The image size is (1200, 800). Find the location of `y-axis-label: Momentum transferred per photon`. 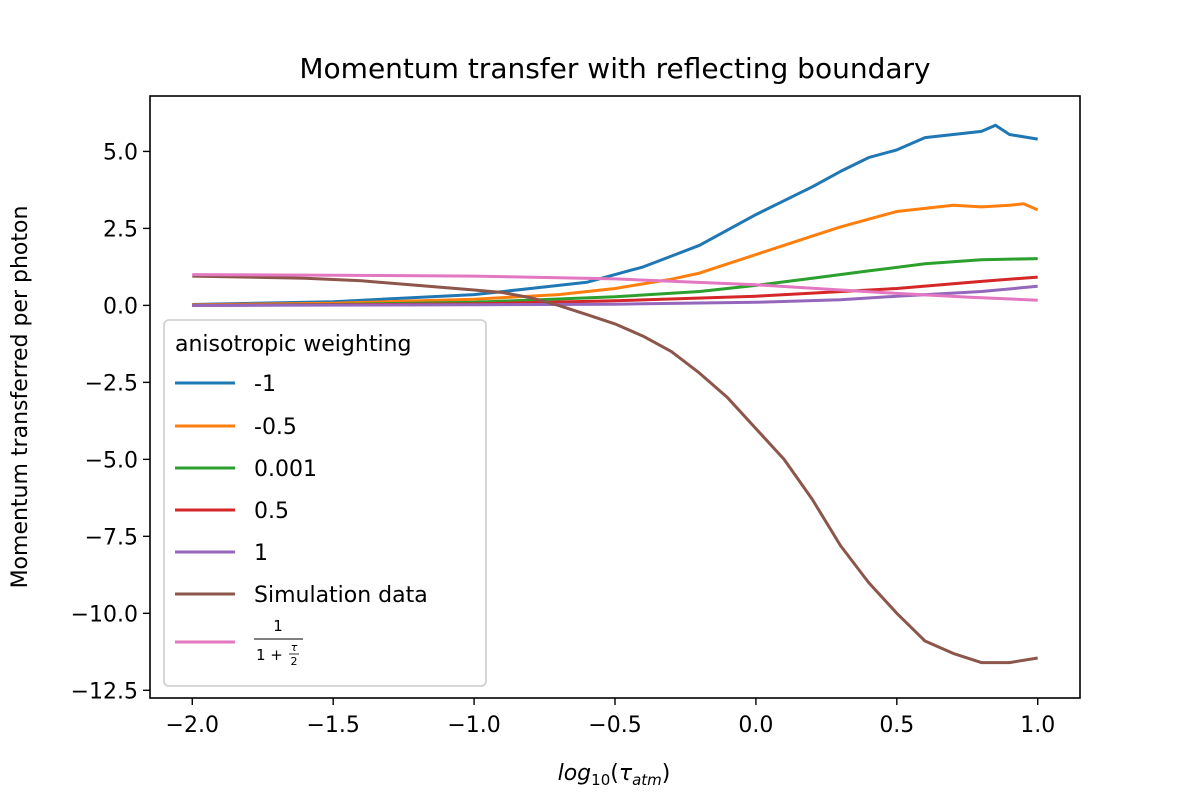

y-axis-label: Momentum transferred per photon is located at coordinates (20, 397).